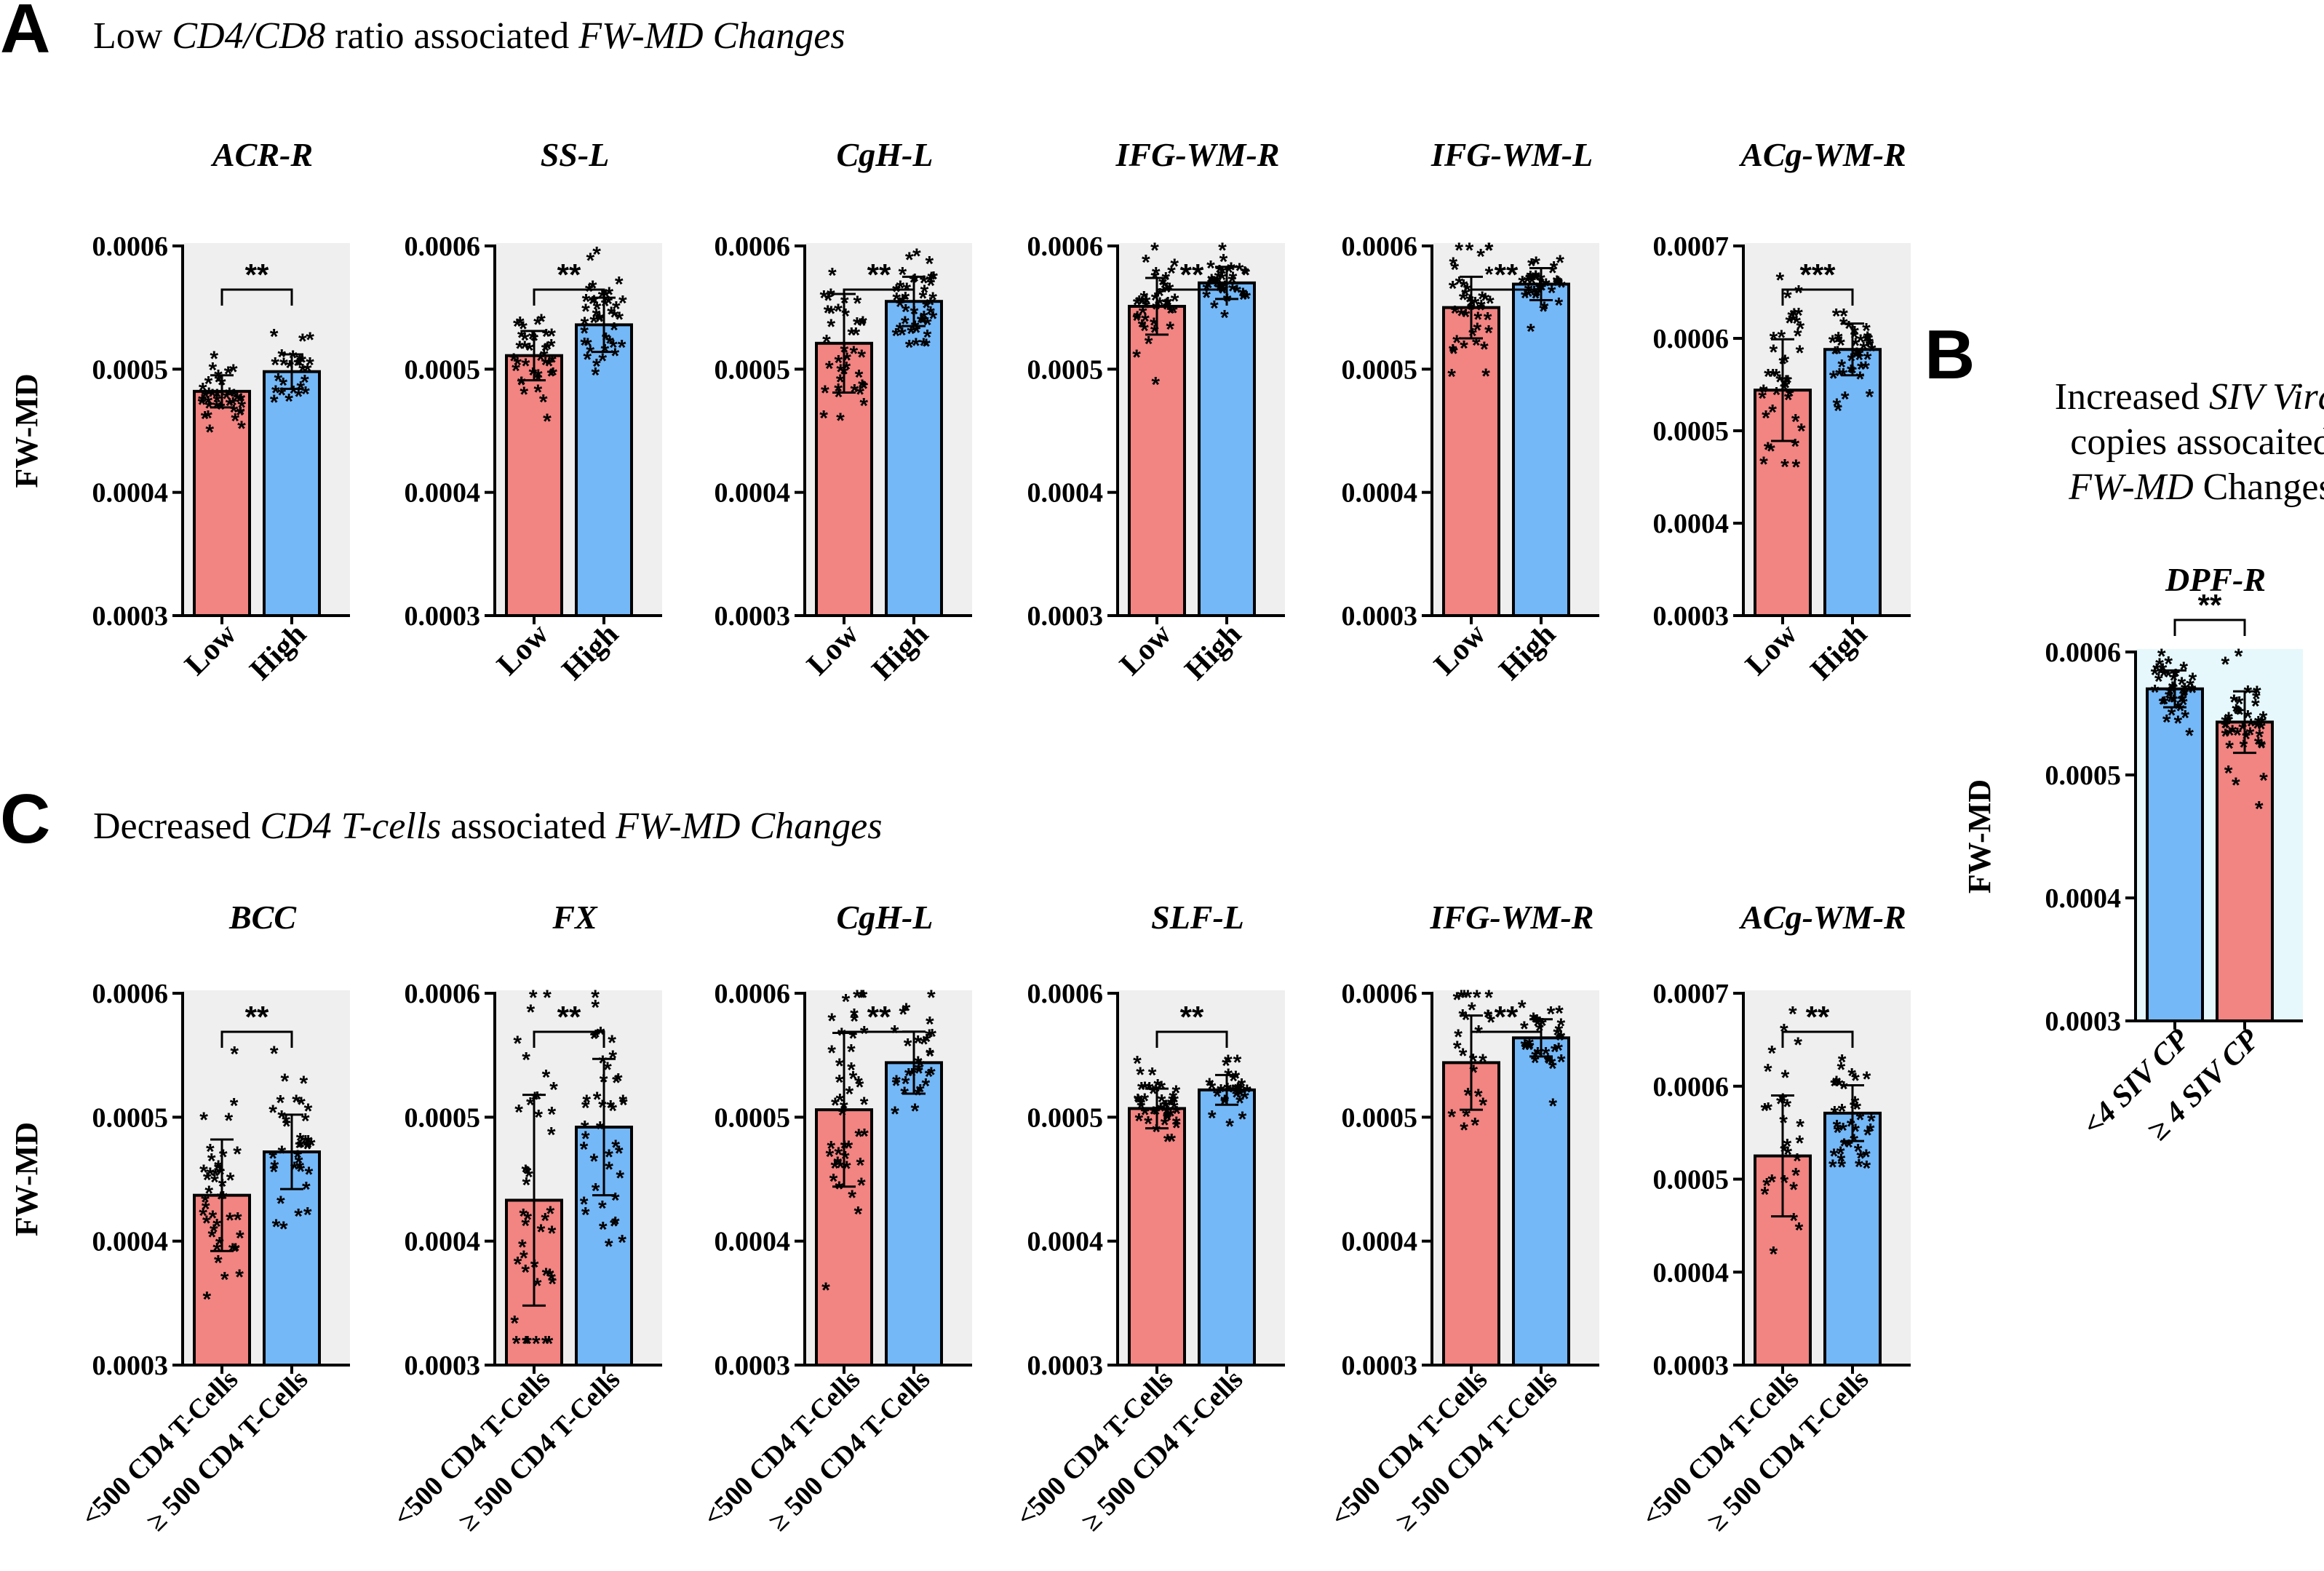  Describe the element at coordinates (1380, 1366) in the screenshot. I see `y-tick-label: 0.0003` at that location.